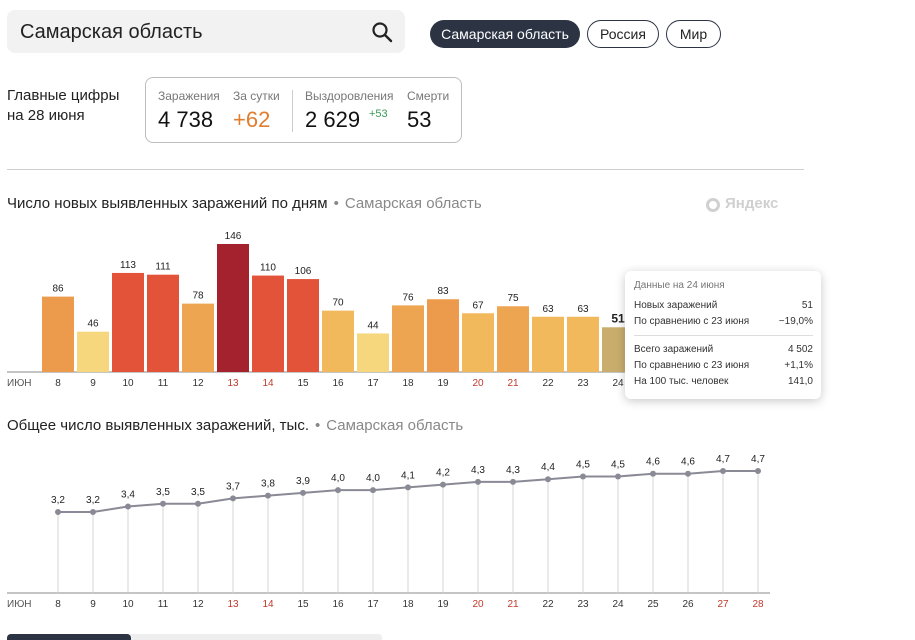  I want to click on tooltip-row-per100k: На 100 тыс. человек 141,0, so click(723, 381).